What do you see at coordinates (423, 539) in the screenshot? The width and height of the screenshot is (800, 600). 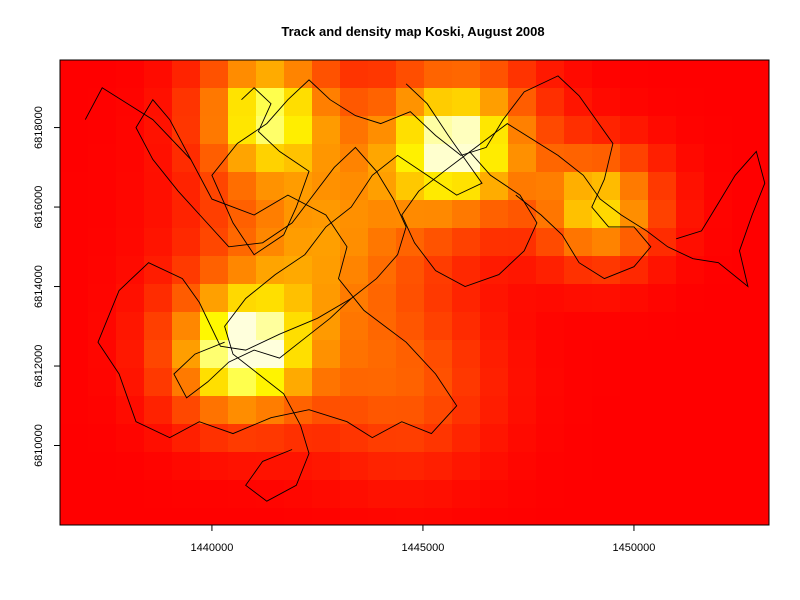 I see `x-axis: 1440000 1445000 1450000` at bounding box center [423, 539].